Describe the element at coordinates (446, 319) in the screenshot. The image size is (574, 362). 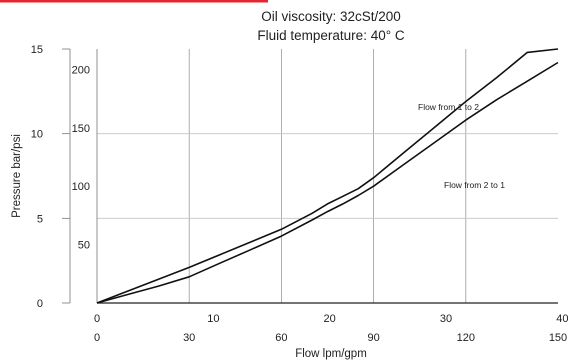
I see `x-tick-gpm-30: 30` at that location.